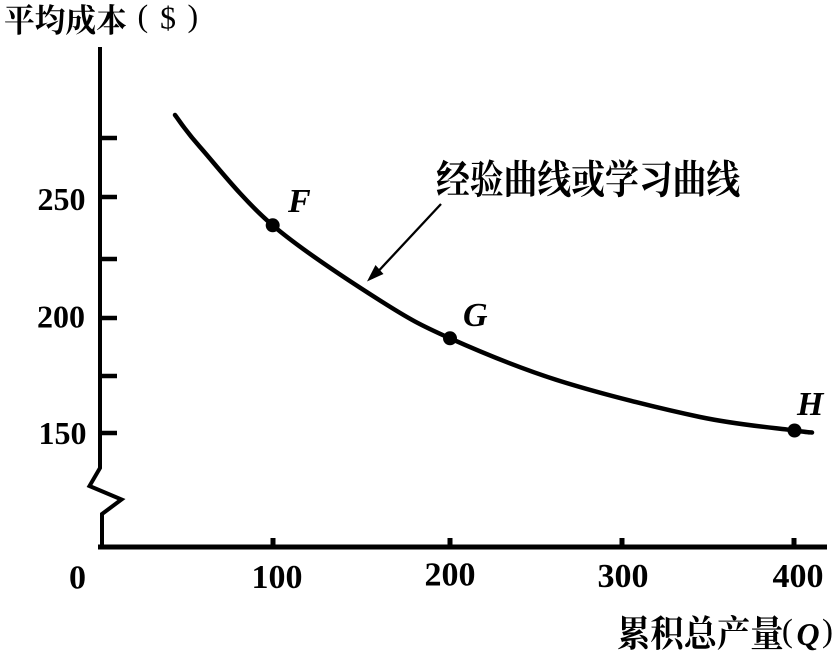 Image resolution: width=834 pixels, height=660 pixels. What do you see at coordinates (475, 315) in the screenshot?
I see `svg-text: G` at bounding box center [475, 315].